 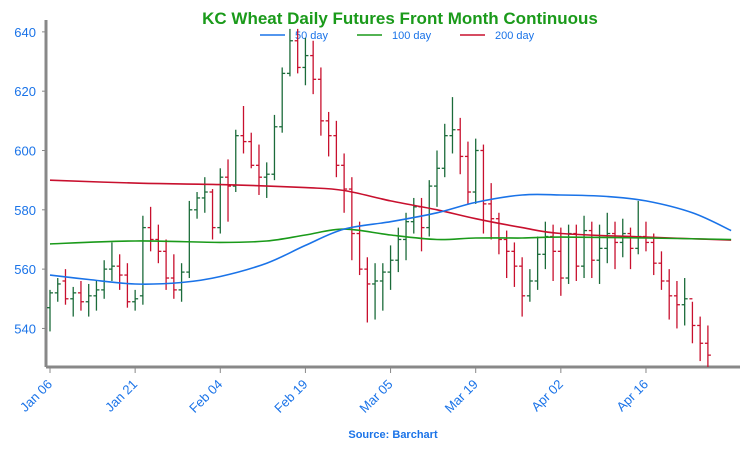 I want to click on x-tick-label: Apr 02, so click(x=547, y=396).